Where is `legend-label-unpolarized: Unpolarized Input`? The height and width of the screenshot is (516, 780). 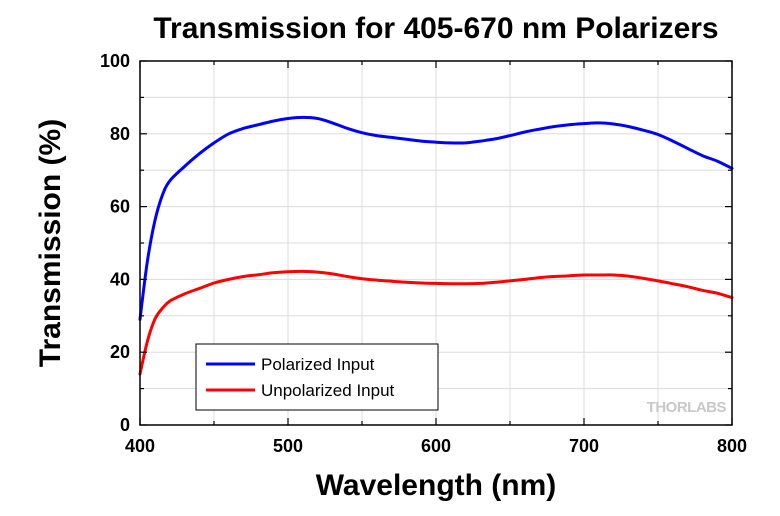
legend-label-unpolarized: Unpolarized Input is located at coordinates (328, 390).